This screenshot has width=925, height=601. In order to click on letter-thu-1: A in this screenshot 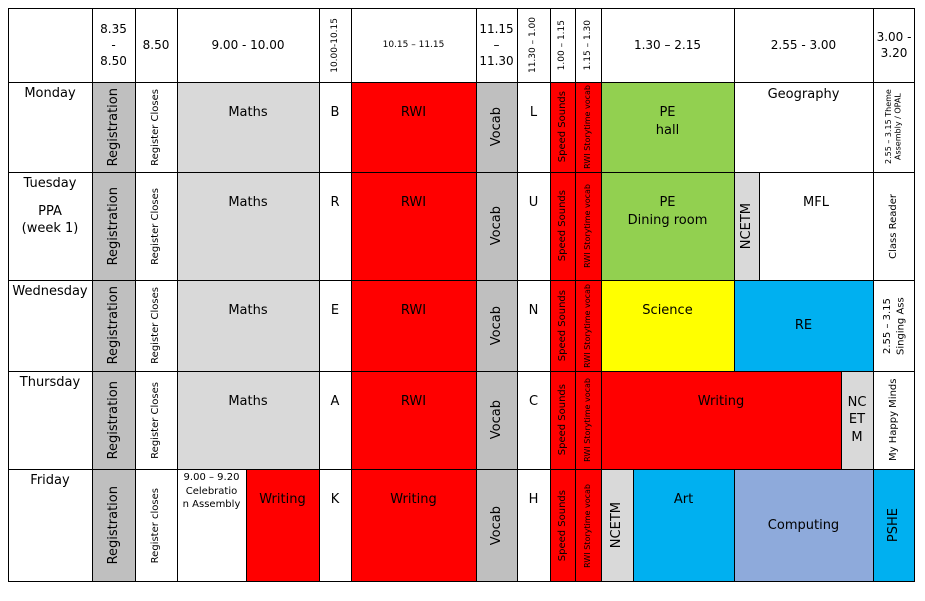, I will do `click(335, 401)`.